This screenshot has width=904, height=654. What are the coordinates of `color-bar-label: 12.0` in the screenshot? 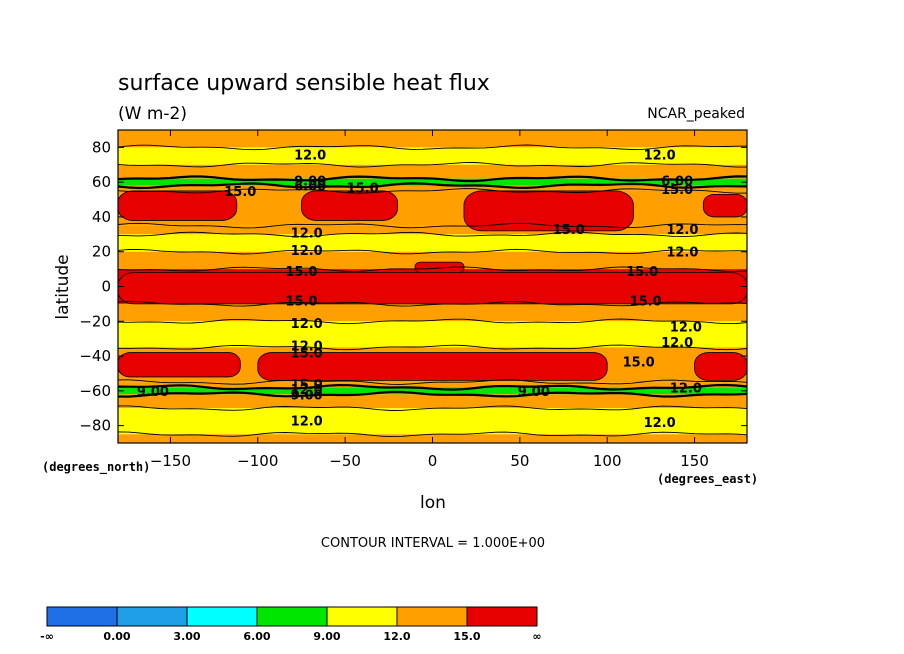 It's located at (396, 636).